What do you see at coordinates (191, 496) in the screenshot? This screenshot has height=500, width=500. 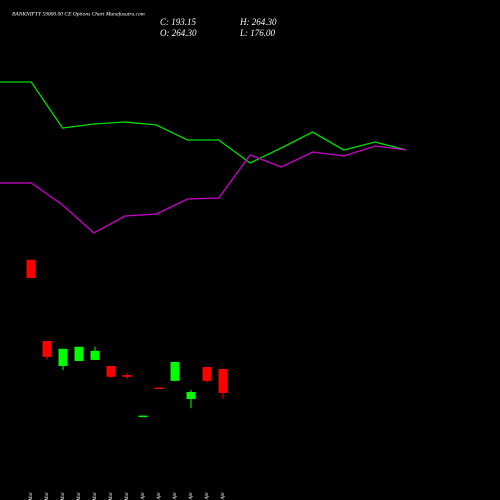 I see `x-tick-label: 10 Apr` at bounding box center [191, 496].